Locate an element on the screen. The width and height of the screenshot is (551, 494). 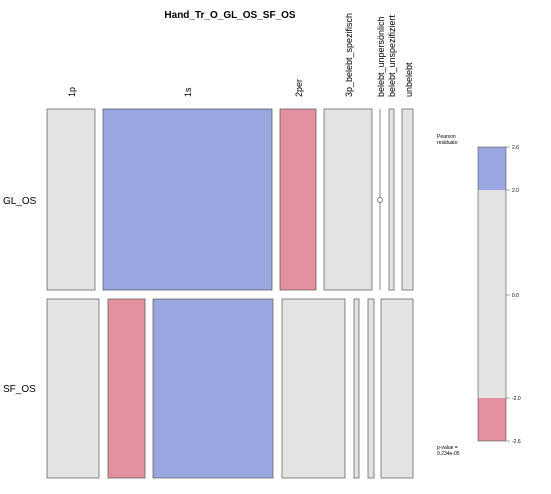
tile-gl-os-belebt-unspezifiziert is located at coordinates (391, 199).